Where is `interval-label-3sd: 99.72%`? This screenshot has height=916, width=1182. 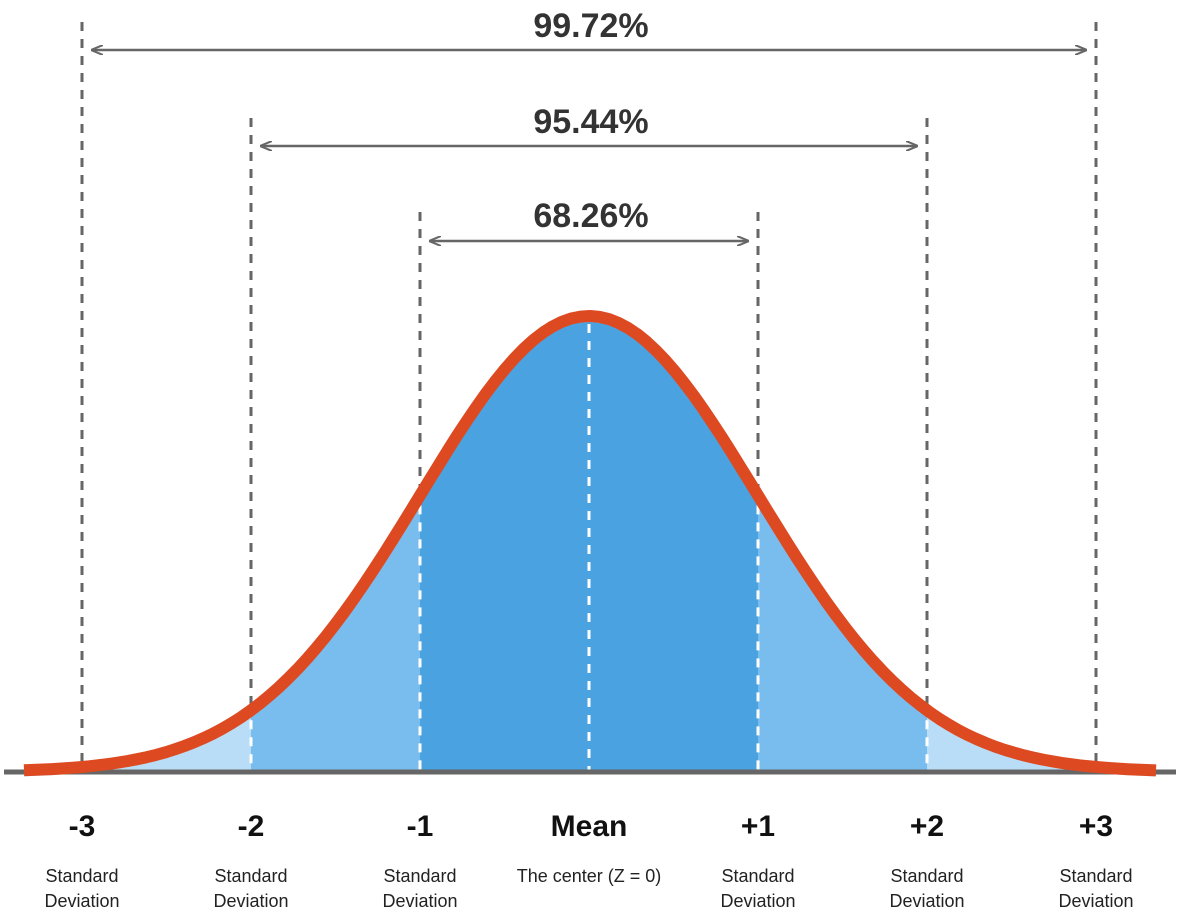 interval-label-3sd: 99.72% is located at coordinates (590, 26).